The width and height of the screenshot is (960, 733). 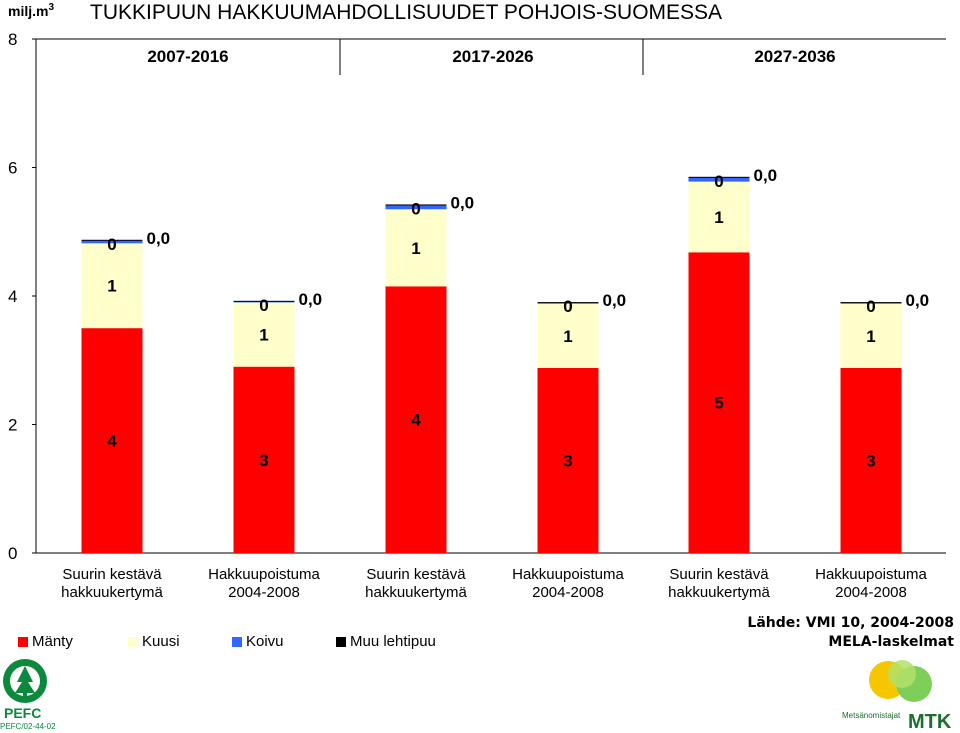 I want to click on mtk-logo: Metsänomistajat MTK, so click(x=897, y=696).